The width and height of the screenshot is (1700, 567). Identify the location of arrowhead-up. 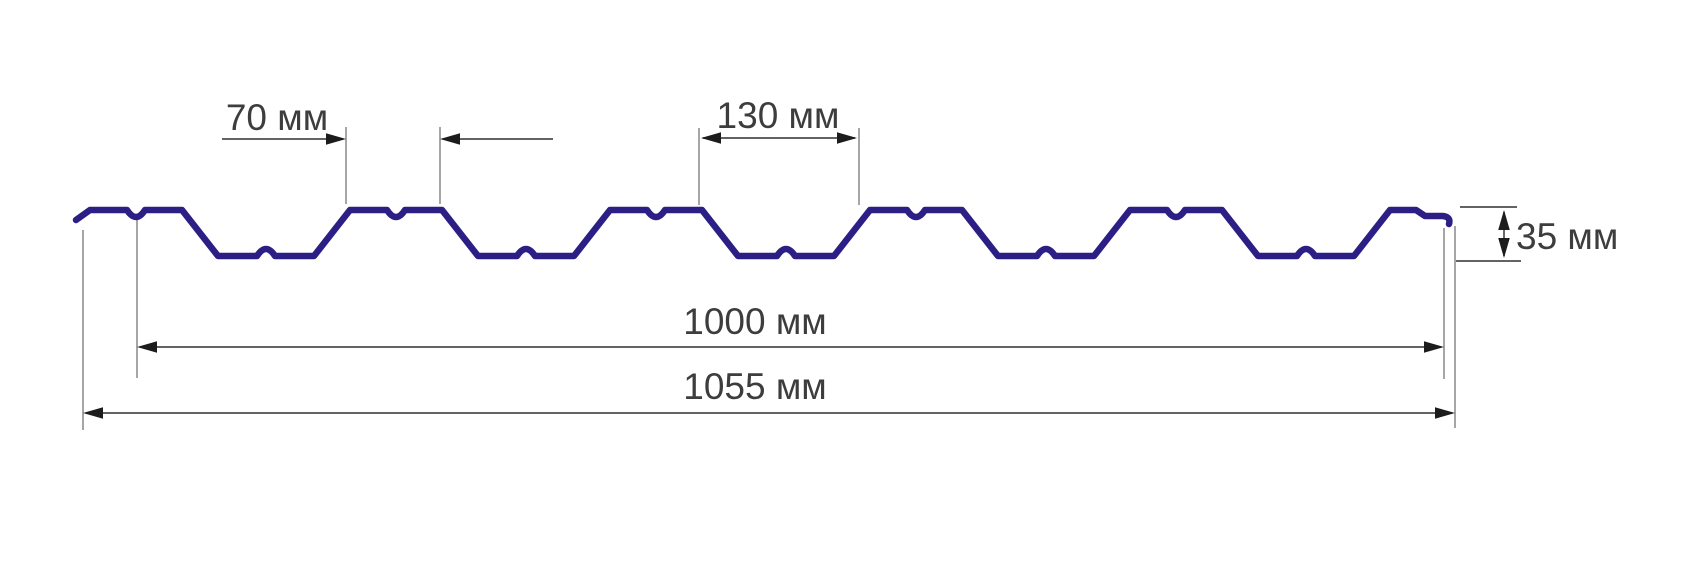
(1504, 220).